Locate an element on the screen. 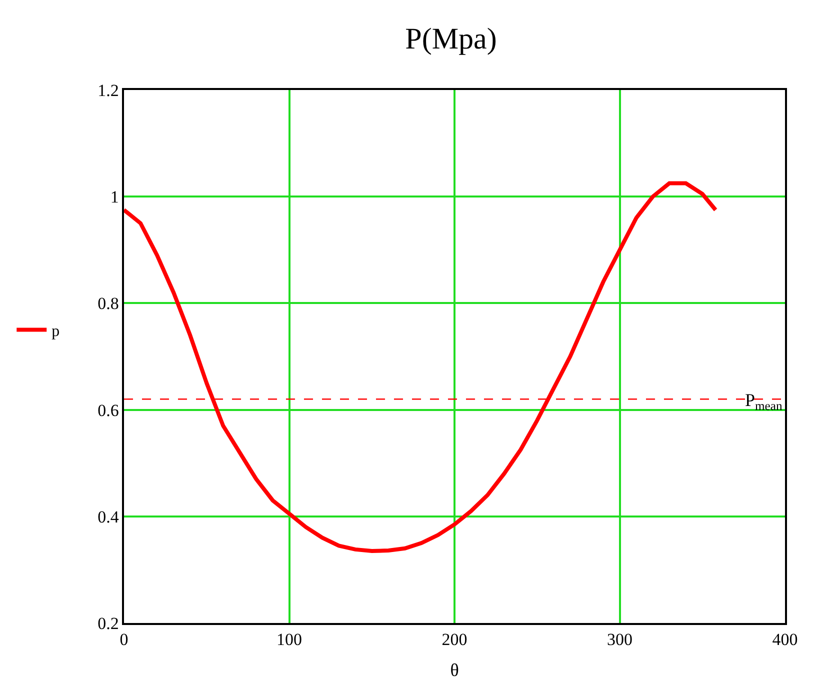 The width and height of the screenshot is (820, 693). x-tick-label: 300 is located at coordinates (619, 640).